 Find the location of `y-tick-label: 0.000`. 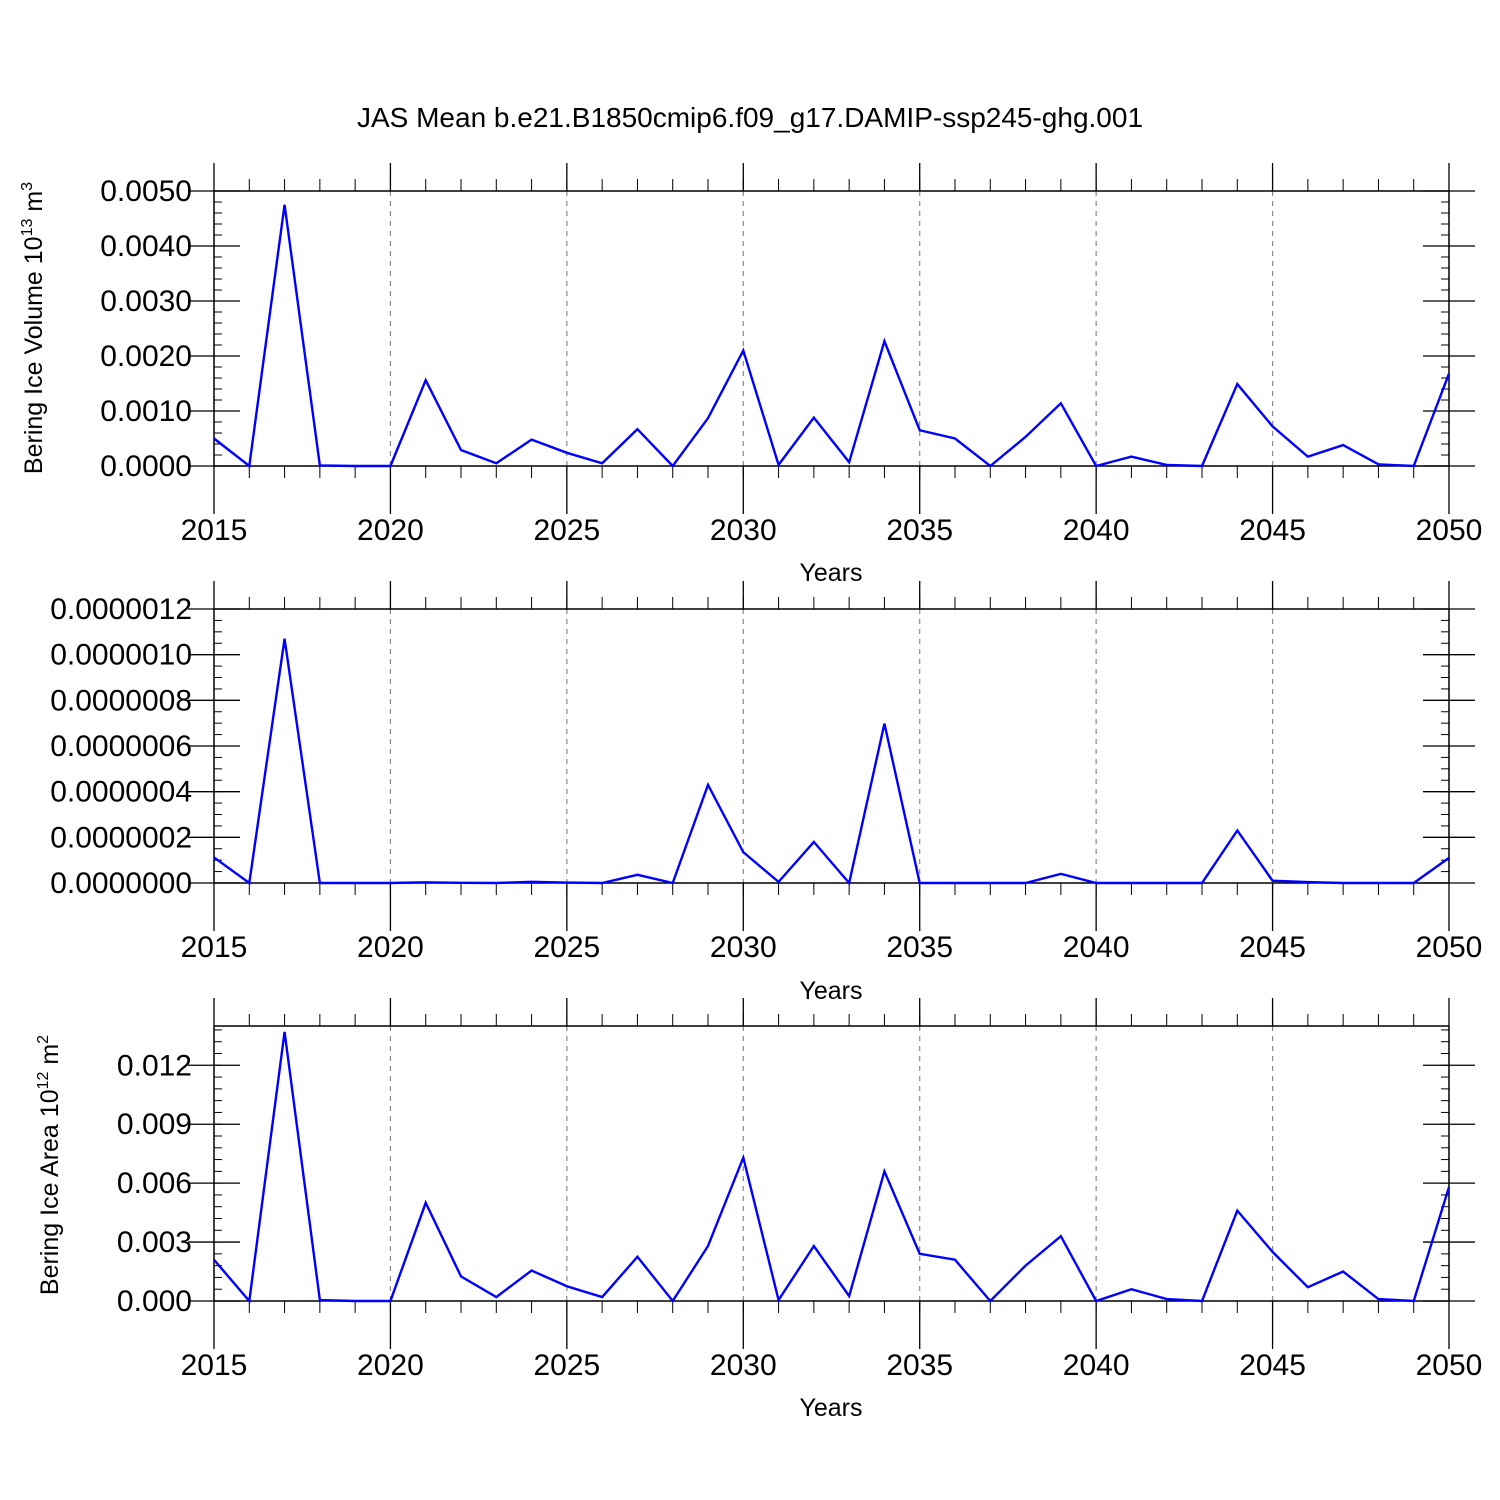

y-tick-label: 0.000 is located at coordinates (154, 1301).